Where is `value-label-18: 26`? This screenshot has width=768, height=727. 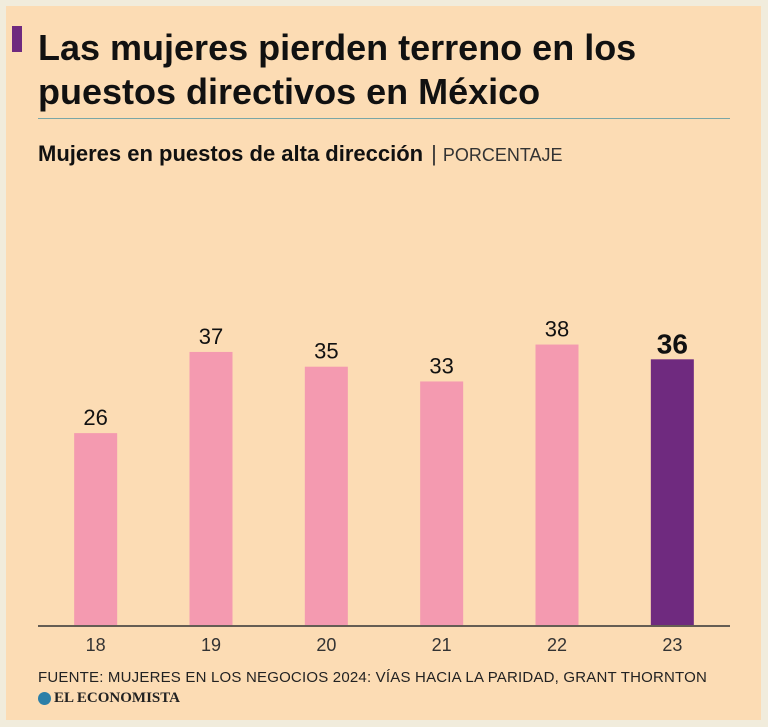 value-label-18: 26 is located at coordinates (95, 417).